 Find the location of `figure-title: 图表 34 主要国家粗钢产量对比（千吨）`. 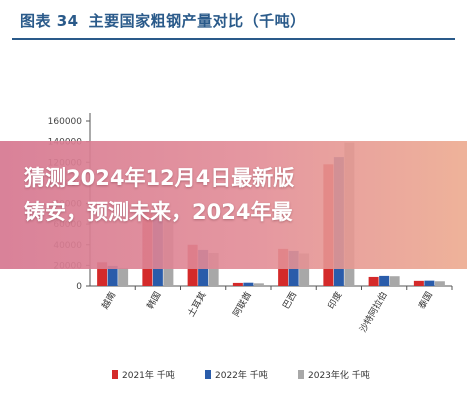

figure-title: 图表 34 主要国家粗钢产量对比（千吨） is located at coordinates (168, 20).